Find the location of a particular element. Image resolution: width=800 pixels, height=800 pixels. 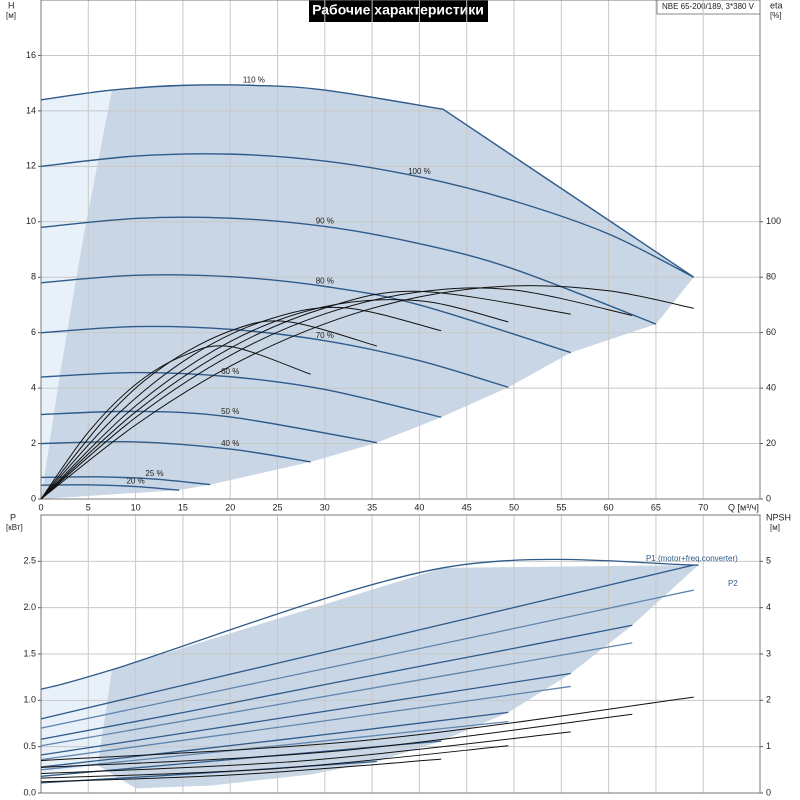

y2-tick-label: 3 is located at coordinates (768, 653).